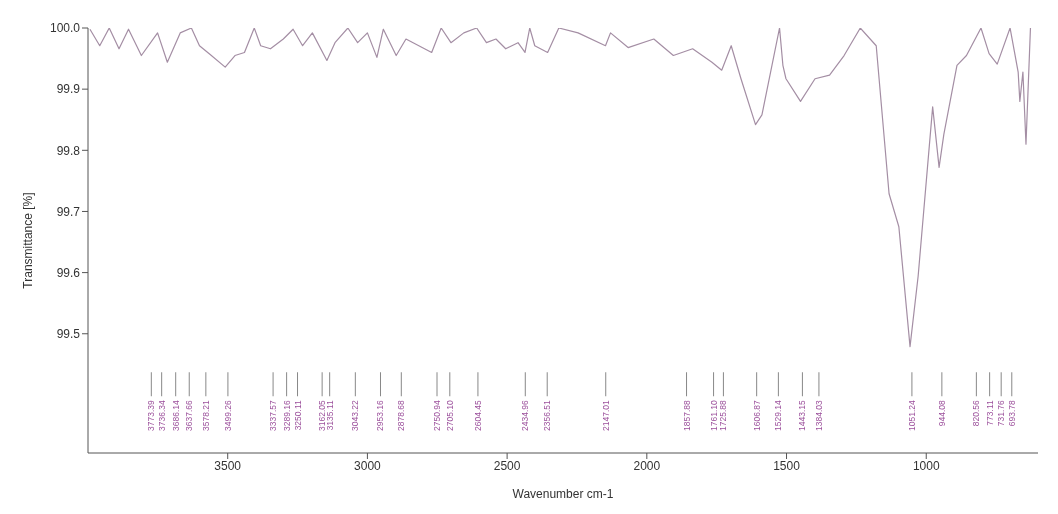 The width and height of the screenshot is (1058, 514). What do you see at coordinates (151, 415) in the screenshot?
I see `annotation: 3773.39` at bounding box center [151, 415].